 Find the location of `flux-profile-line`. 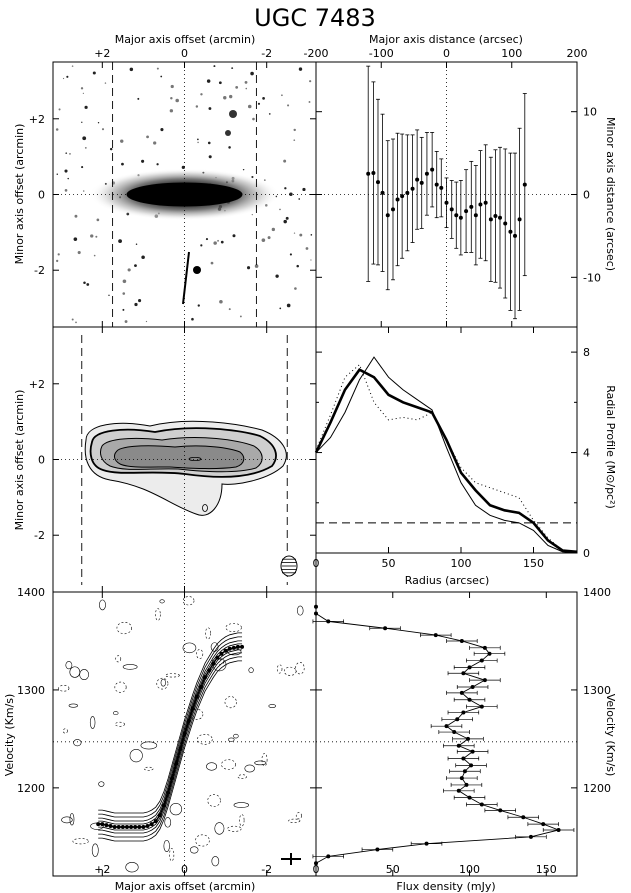

flux-profile-line is located at coordinates (438, 735).